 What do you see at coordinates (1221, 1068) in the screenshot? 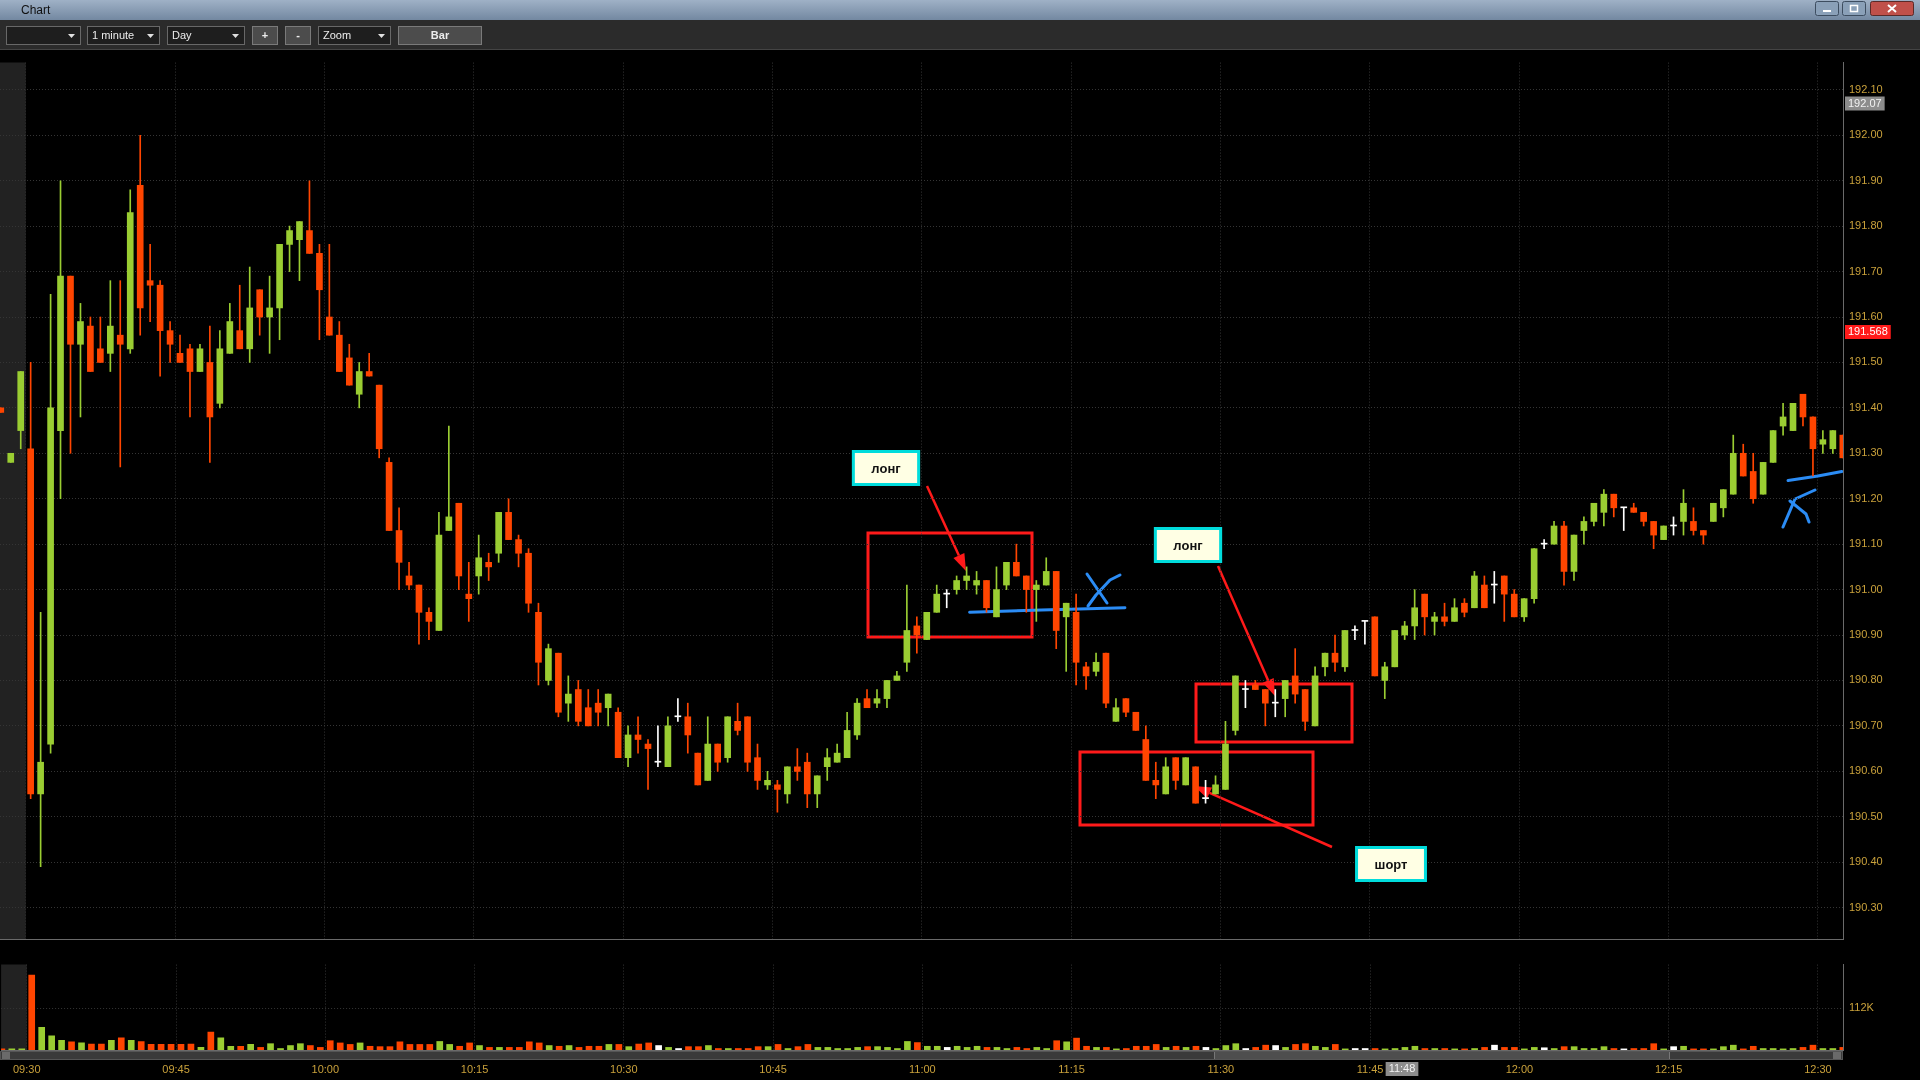
I see `x-tick-label: 11:30` at bounding box center [1221, 1068].